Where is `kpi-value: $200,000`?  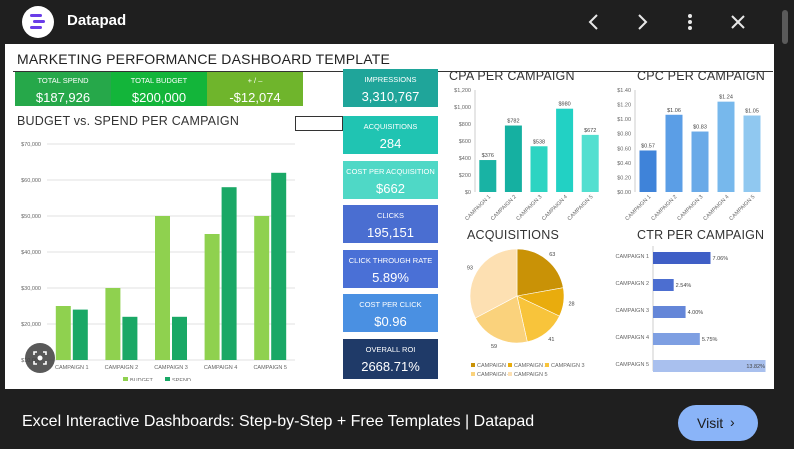
kpi-value: $200,000 is located at coordinates (159, 97).